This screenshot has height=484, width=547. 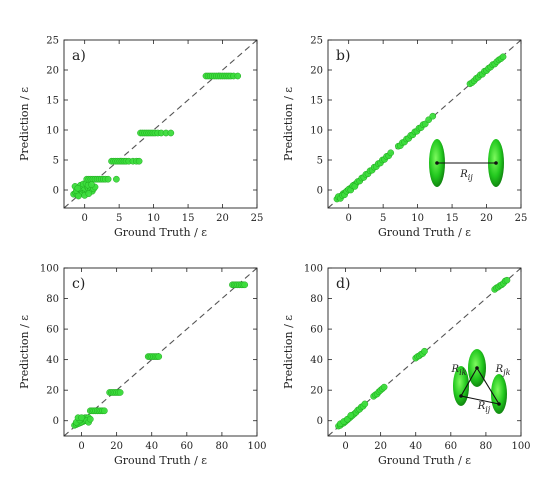 I want to click on y-tick-label: 10, so click(x=52, y=131).